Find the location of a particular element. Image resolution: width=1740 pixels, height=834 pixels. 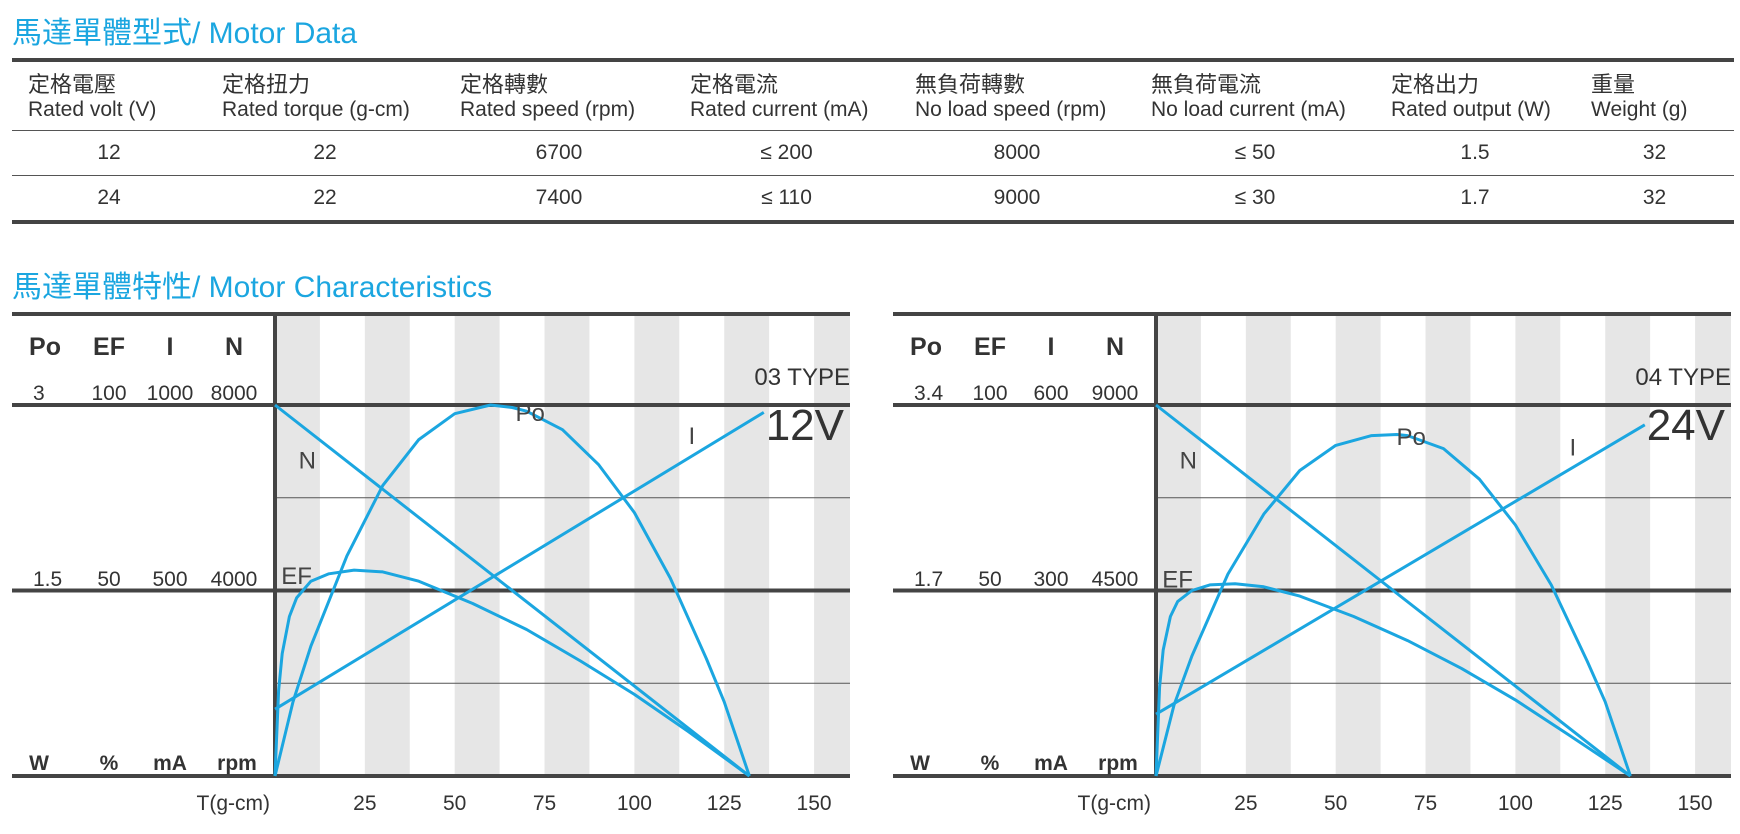

header-weight: 重量 Weight (g) is located at coordinates (1654, 94).